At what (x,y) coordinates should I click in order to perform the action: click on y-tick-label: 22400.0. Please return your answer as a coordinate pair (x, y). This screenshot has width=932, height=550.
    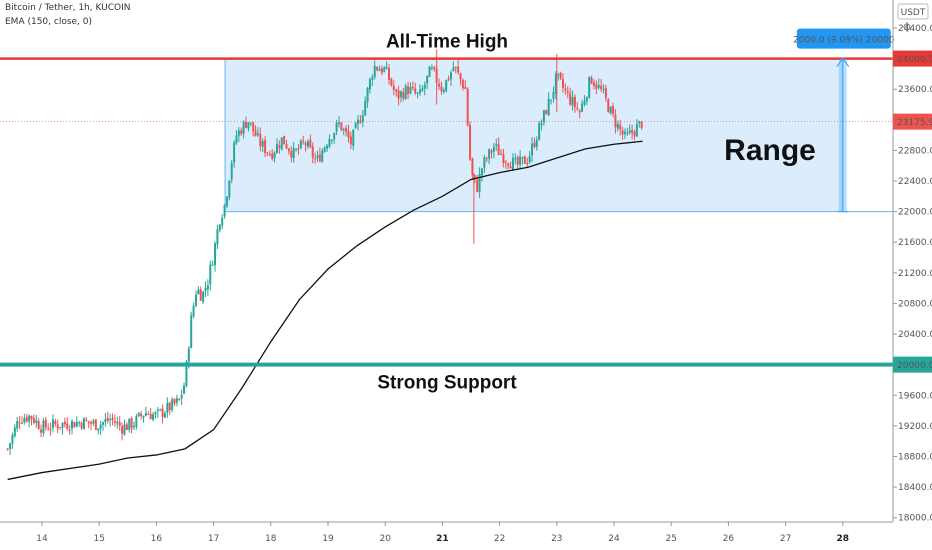
    Looking at the image, I should click on (915, 182).